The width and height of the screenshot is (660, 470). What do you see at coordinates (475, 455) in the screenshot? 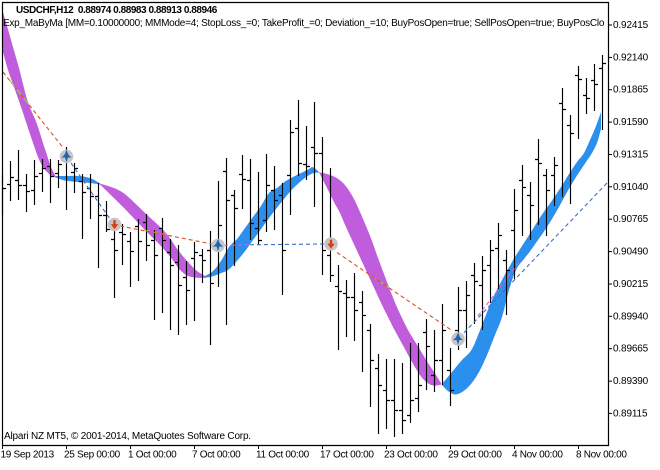
I see `svg-text: 29 Oct 00:00` at bounding box center [475, 455].